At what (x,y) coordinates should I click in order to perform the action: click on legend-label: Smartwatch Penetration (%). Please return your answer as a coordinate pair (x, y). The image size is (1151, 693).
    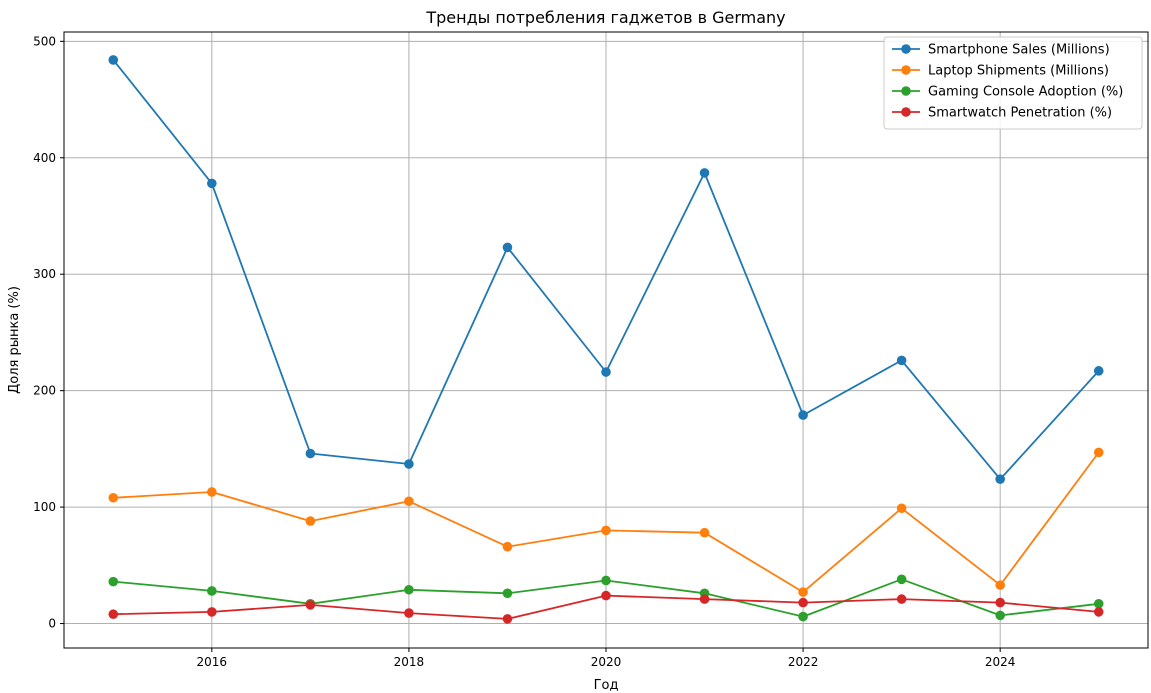
    Looking at the image, I should click on (1020, 113).